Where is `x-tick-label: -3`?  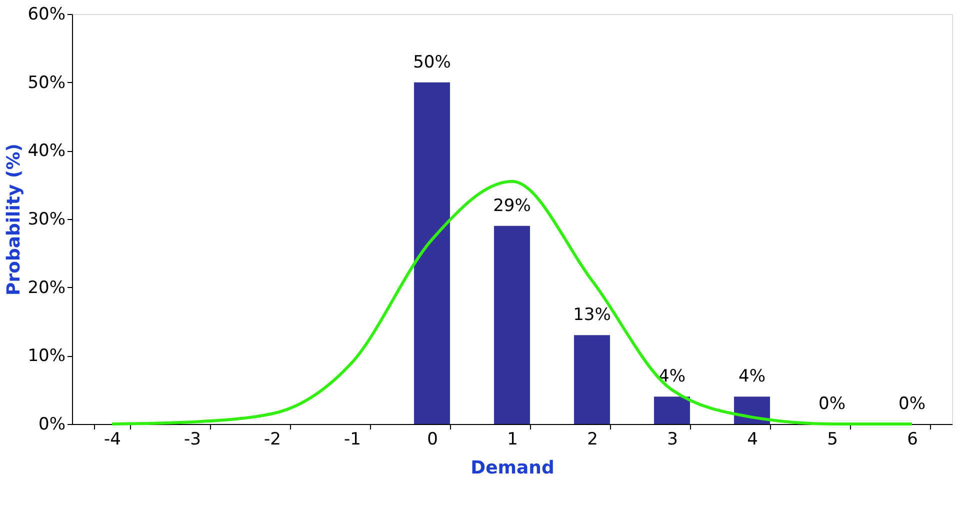 x-tick-label: -3 is located at coordinates (192, 440).